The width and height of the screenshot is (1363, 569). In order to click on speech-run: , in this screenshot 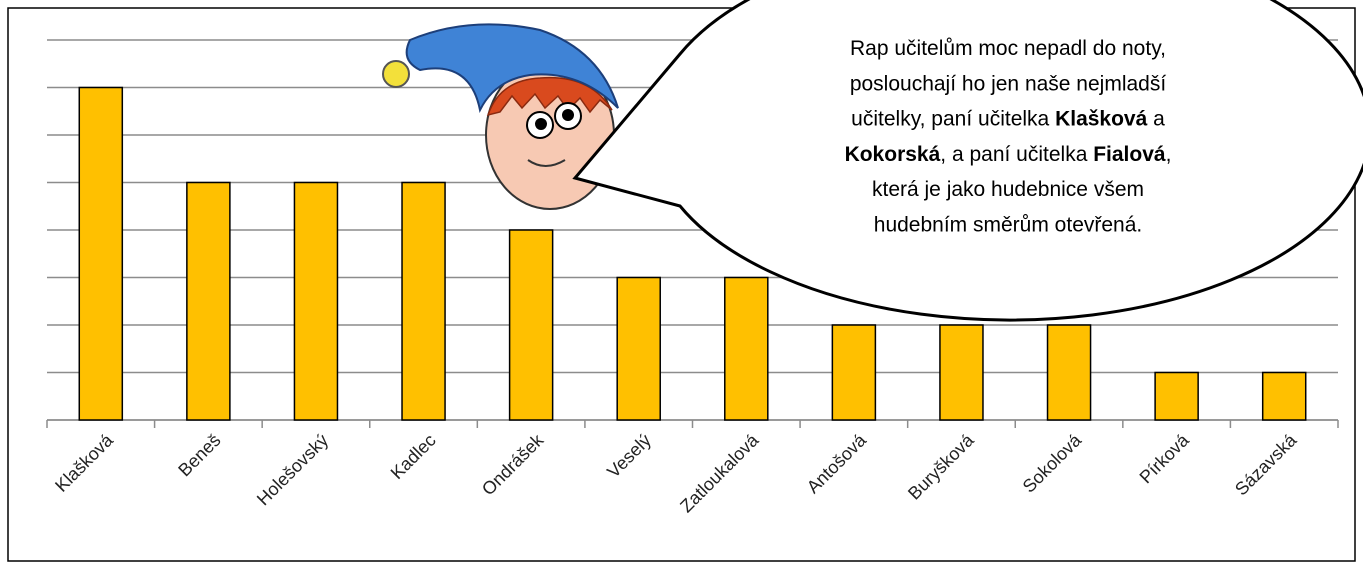, I will do `click(1169, 154)`.